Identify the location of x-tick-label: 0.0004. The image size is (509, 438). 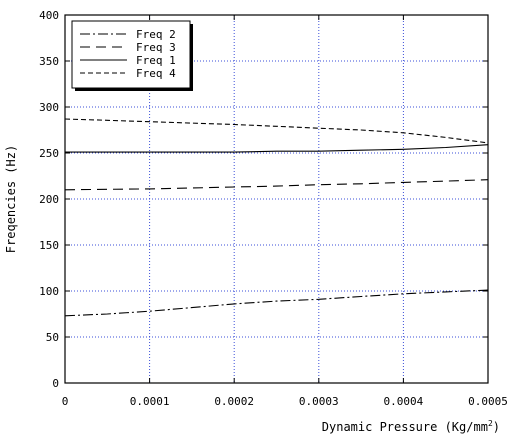
(404, 401).